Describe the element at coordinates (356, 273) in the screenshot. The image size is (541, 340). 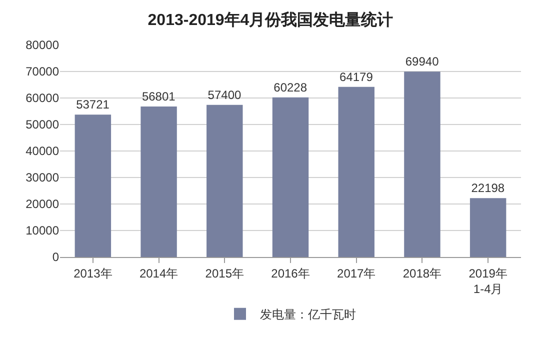
I see `x-tick-label: 2017年` at that location.